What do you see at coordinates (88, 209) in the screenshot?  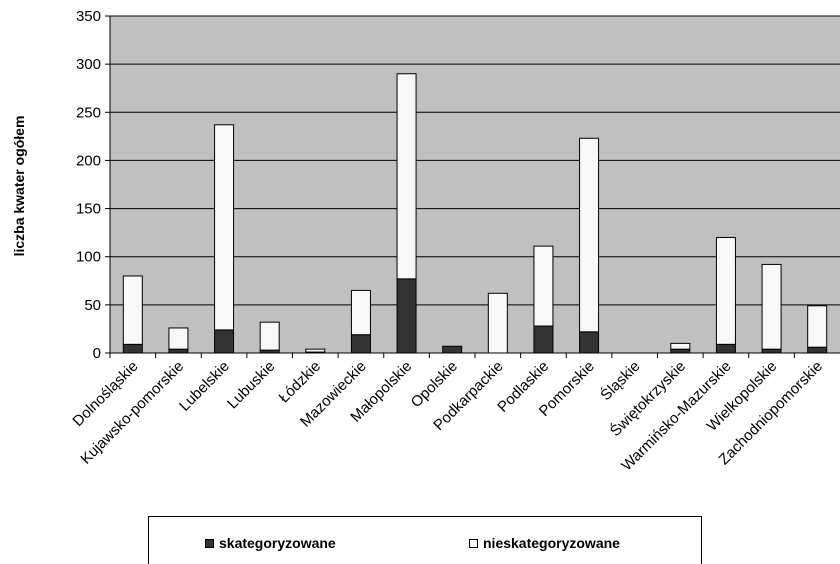 I see `y-tick-label: 150` at bounding box center [88, 209].